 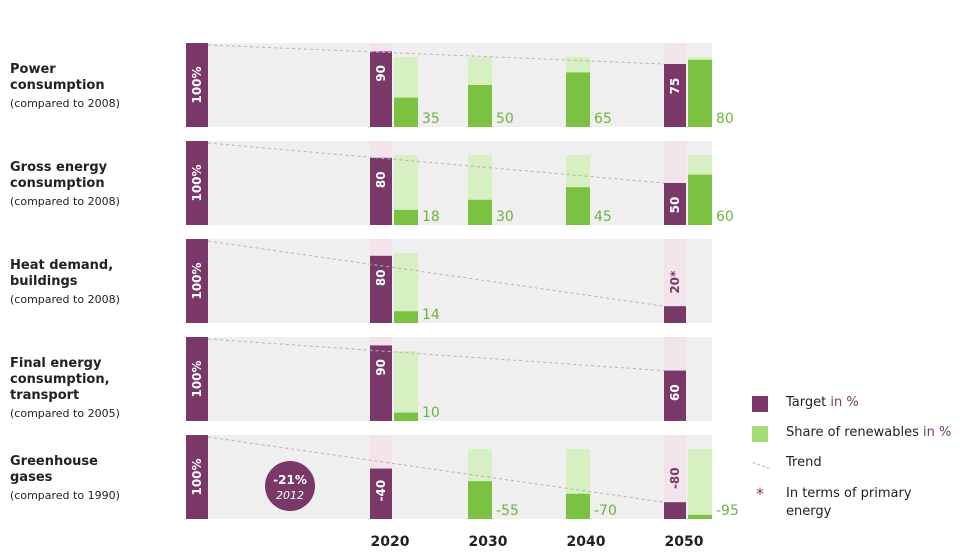 What do you see at coordinates (390, 542) in the screenshot?
I see `x-tick-label: 2020` at bounding box center [390, 542].